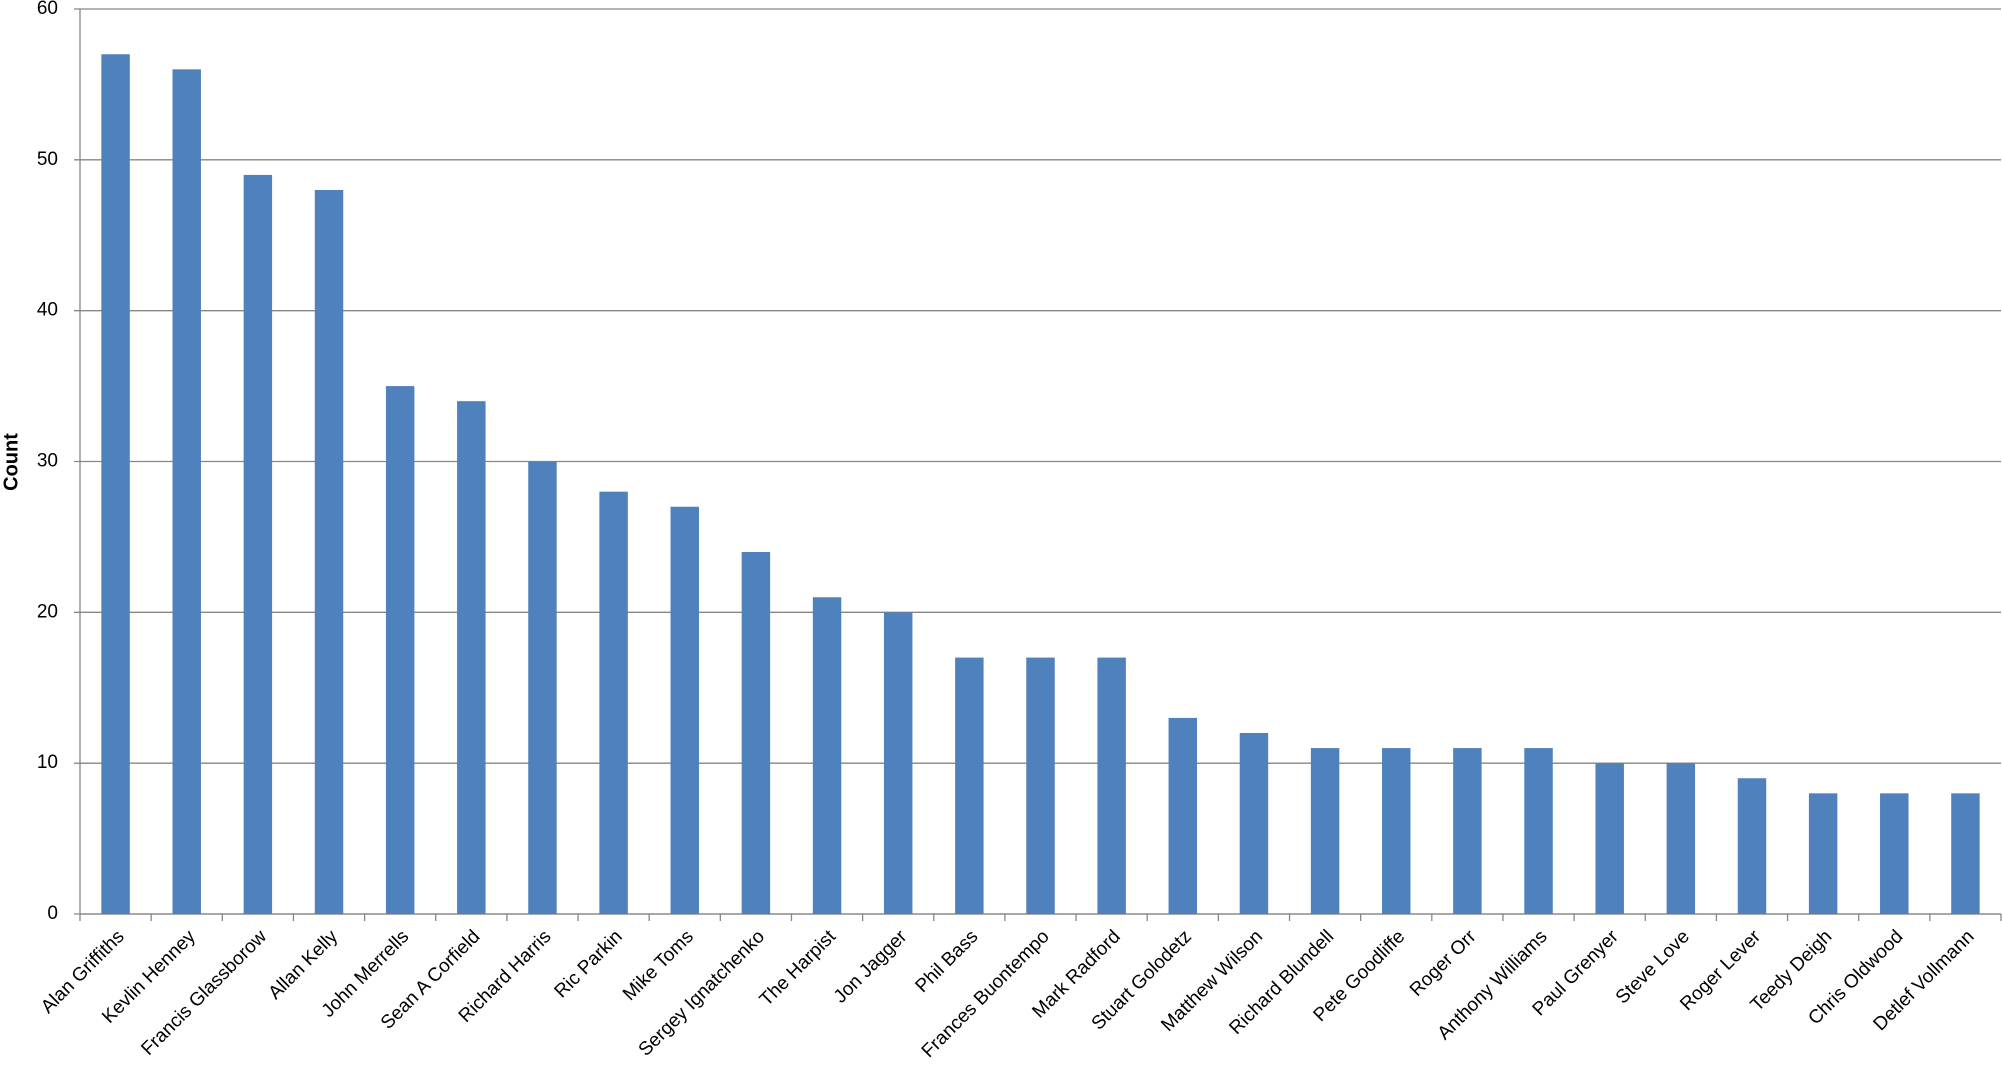 Image resolution: width=2002 pixels, height=1084 pixels. Describe the element at coordinates (204, 993) in the screenshot. I see `x-tick-label: Francis Glassborow` at that location.